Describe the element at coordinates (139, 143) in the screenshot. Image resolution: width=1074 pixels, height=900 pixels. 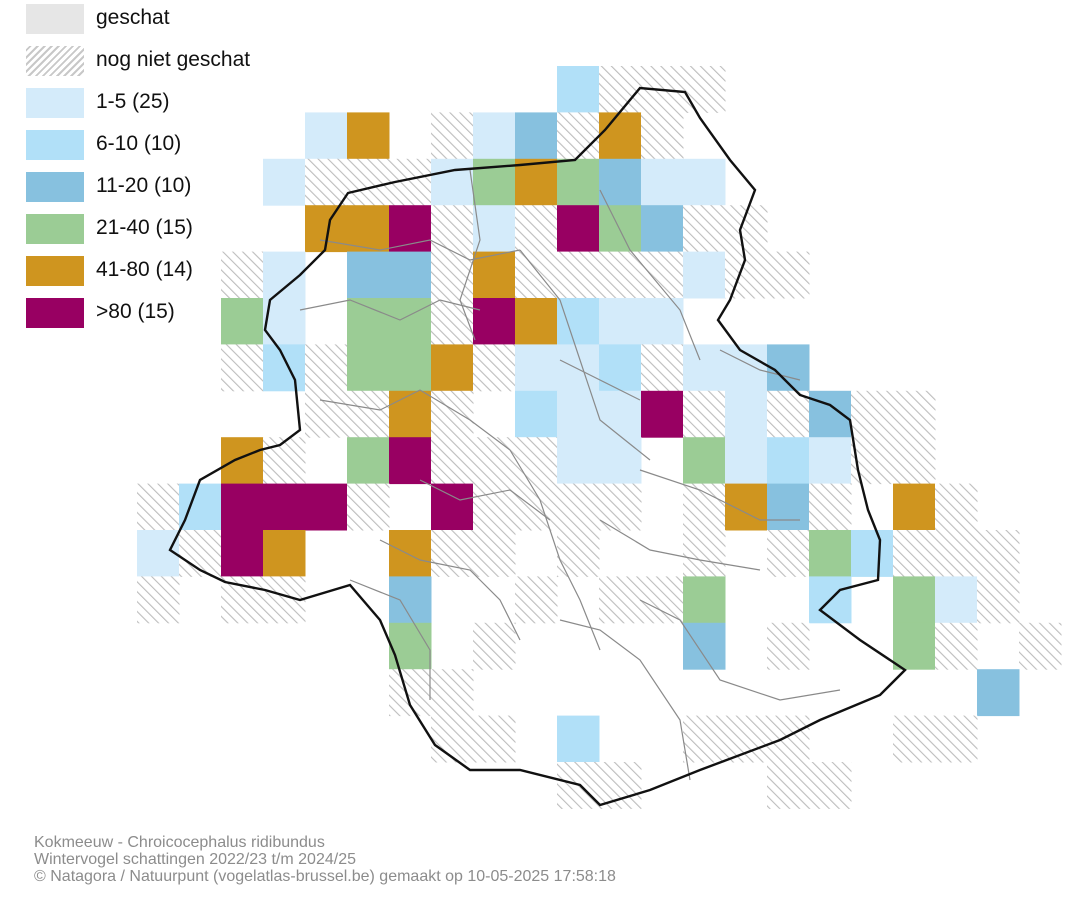
I see `legend-label: 6-10 (10)` at that location.